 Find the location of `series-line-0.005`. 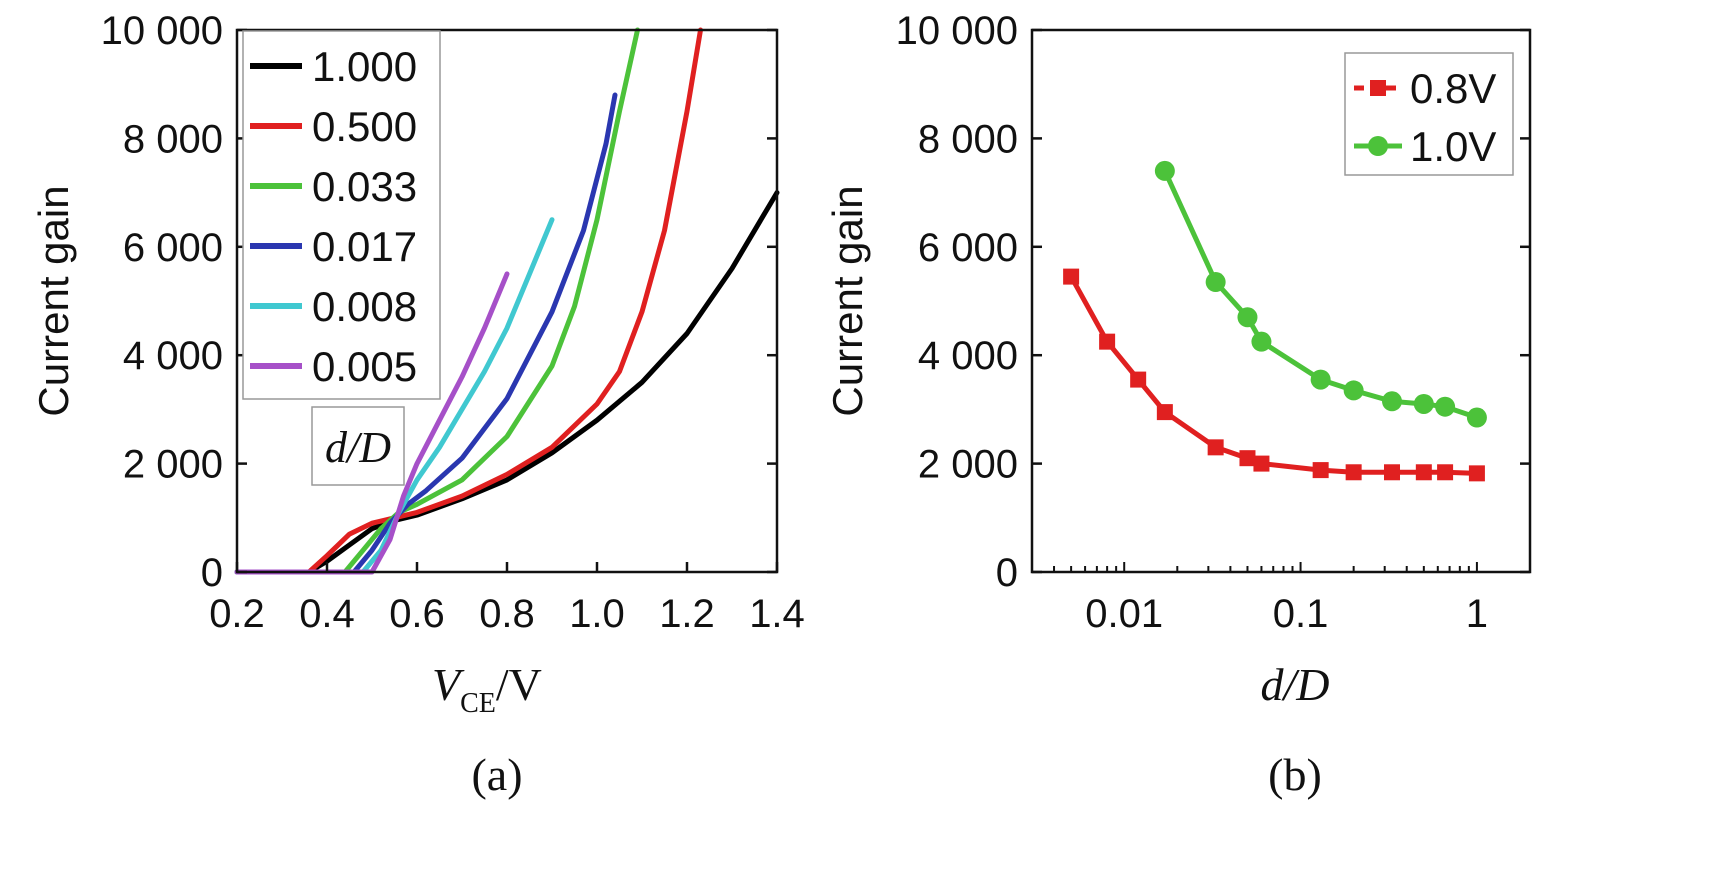

series-line-0.005 is located at coordinates (372, 423).